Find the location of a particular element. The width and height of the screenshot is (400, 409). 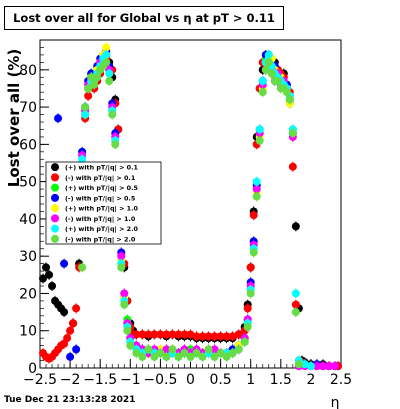

legend-label: (-) with pT/|q| > 0.1 is located at coordinates (100, 178).